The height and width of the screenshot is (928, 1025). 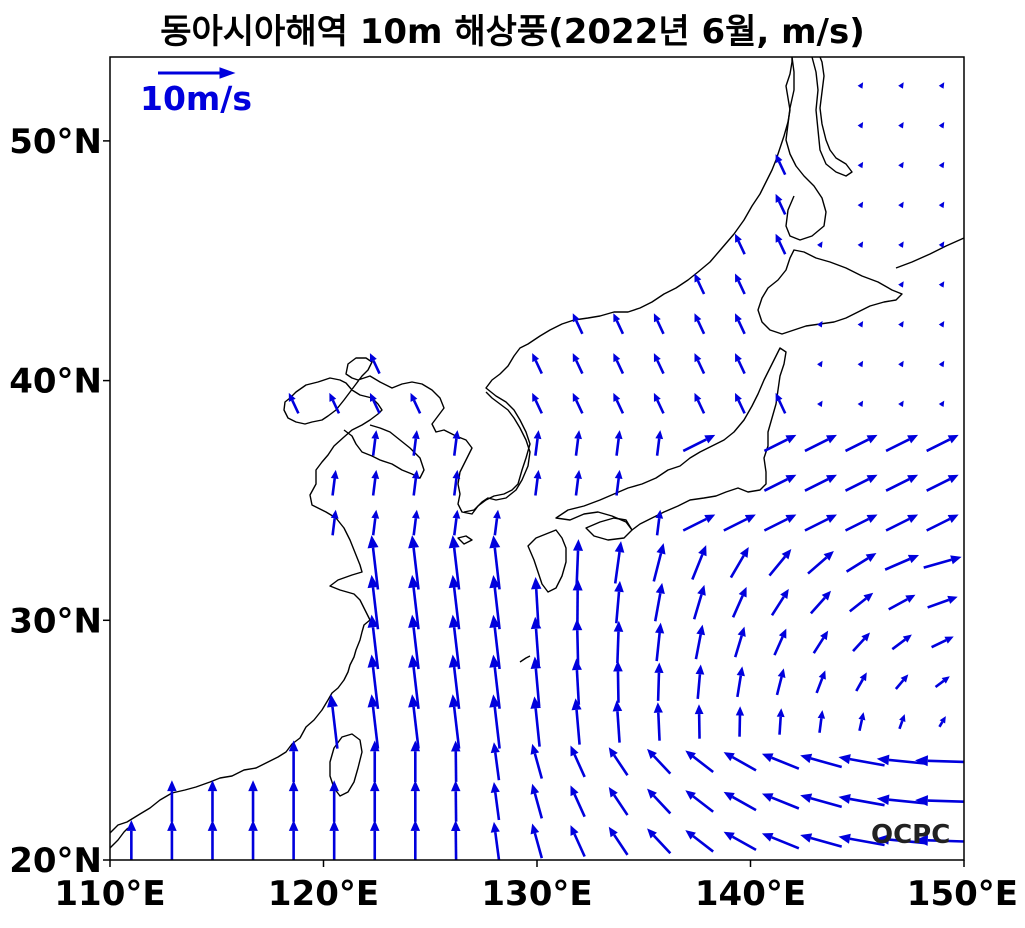 What do you see at coordinates (55, 621) in the screenshot?
I see `y-tick-label: 30°N` at bounding box center [55, 621].